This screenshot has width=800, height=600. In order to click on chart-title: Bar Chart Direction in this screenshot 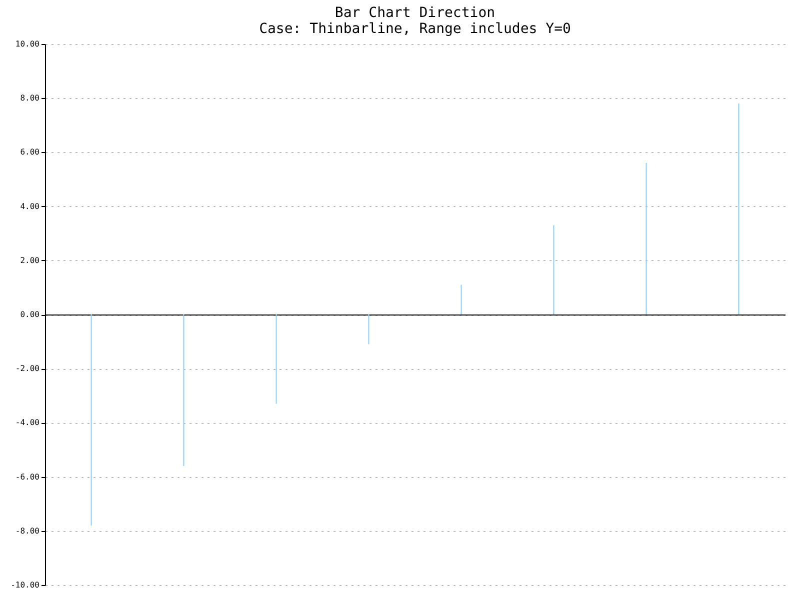, I will do `click(415, 13)`.